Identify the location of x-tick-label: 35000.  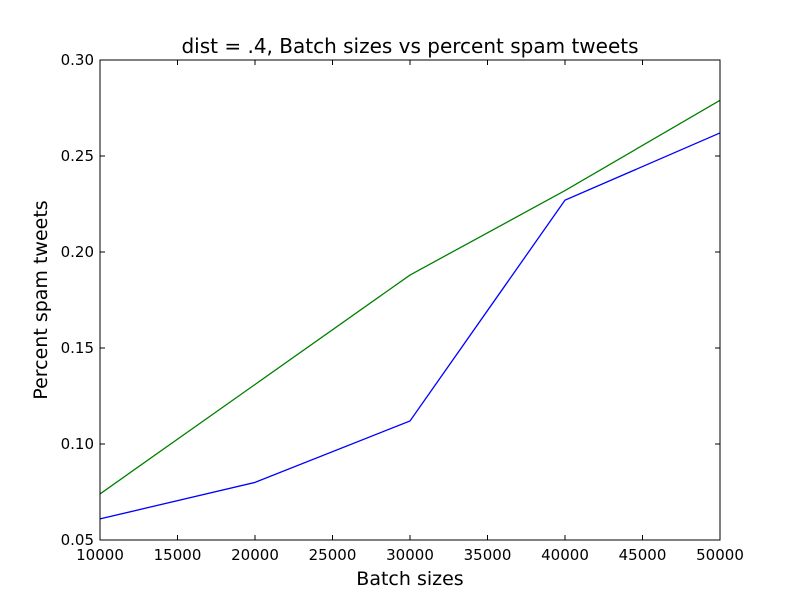
(488, 555).